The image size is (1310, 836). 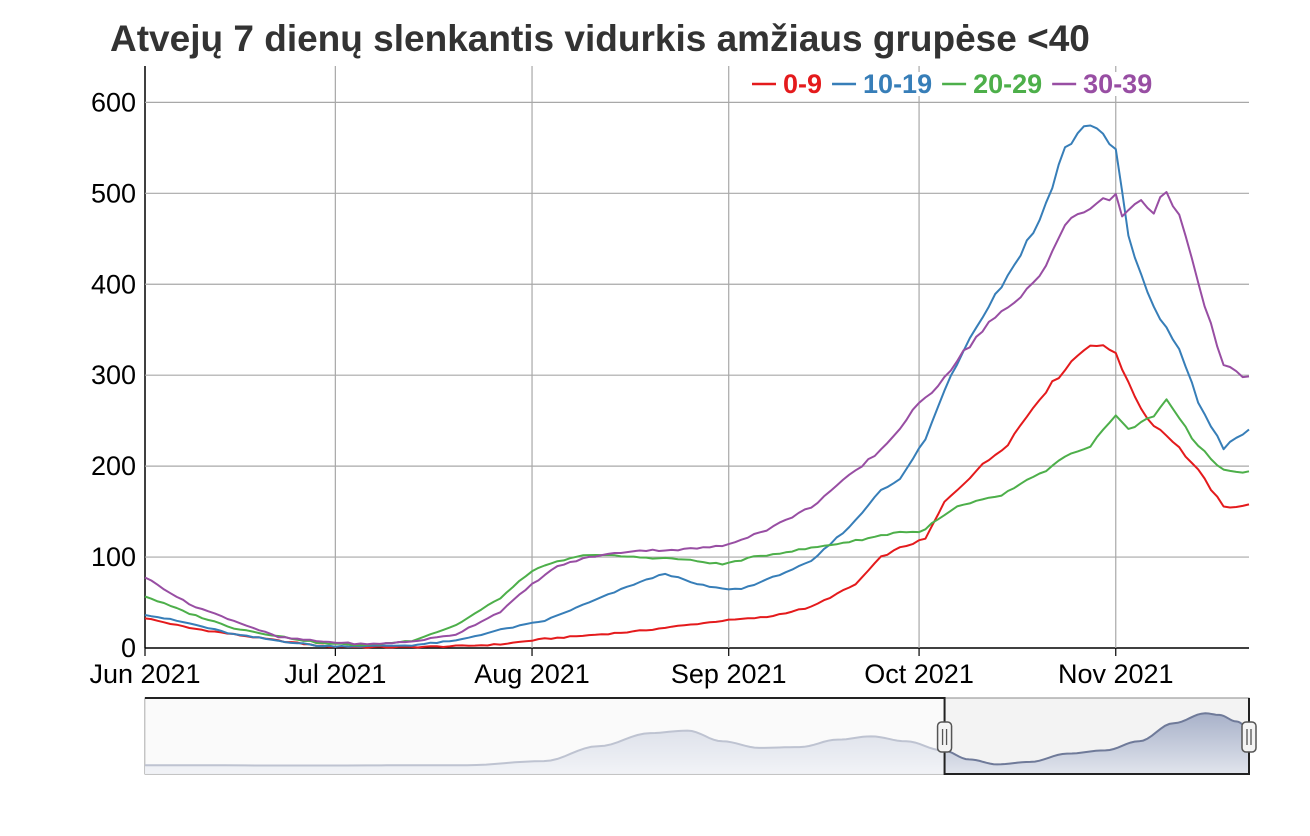 What do you see at coordinates (144, 674) in the screenshot?
I see `x-tick-label: Jun 2021` at bounding box center [144, 674].